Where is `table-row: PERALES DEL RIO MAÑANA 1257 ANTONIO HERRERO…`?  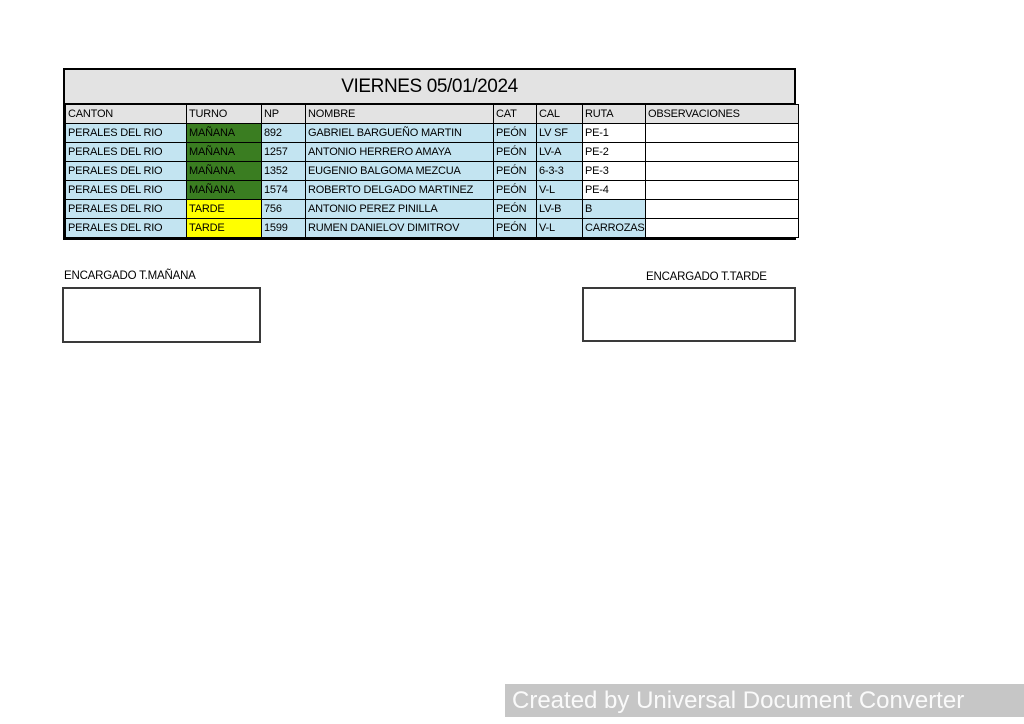 table-row: PERALES DEL RIO MAÑANA 1257 ANTONIO HERRERO… is located at coordinates (432, 152).